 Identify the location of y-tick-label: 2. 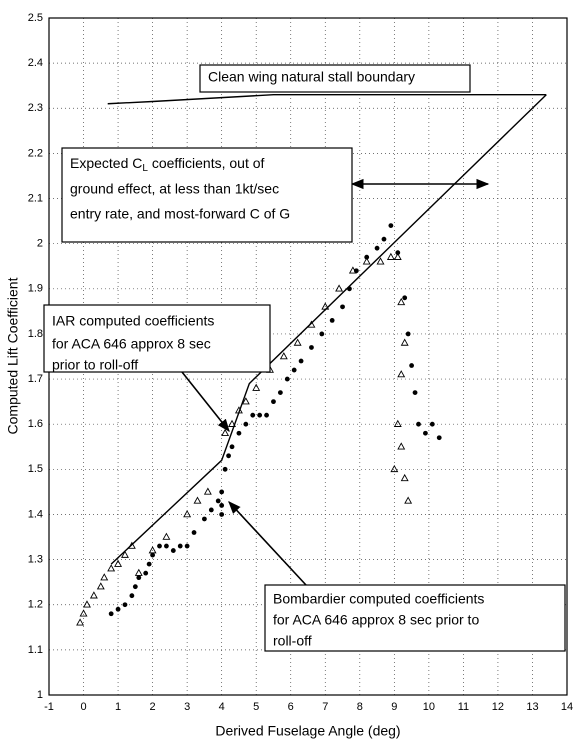
(40, 244).